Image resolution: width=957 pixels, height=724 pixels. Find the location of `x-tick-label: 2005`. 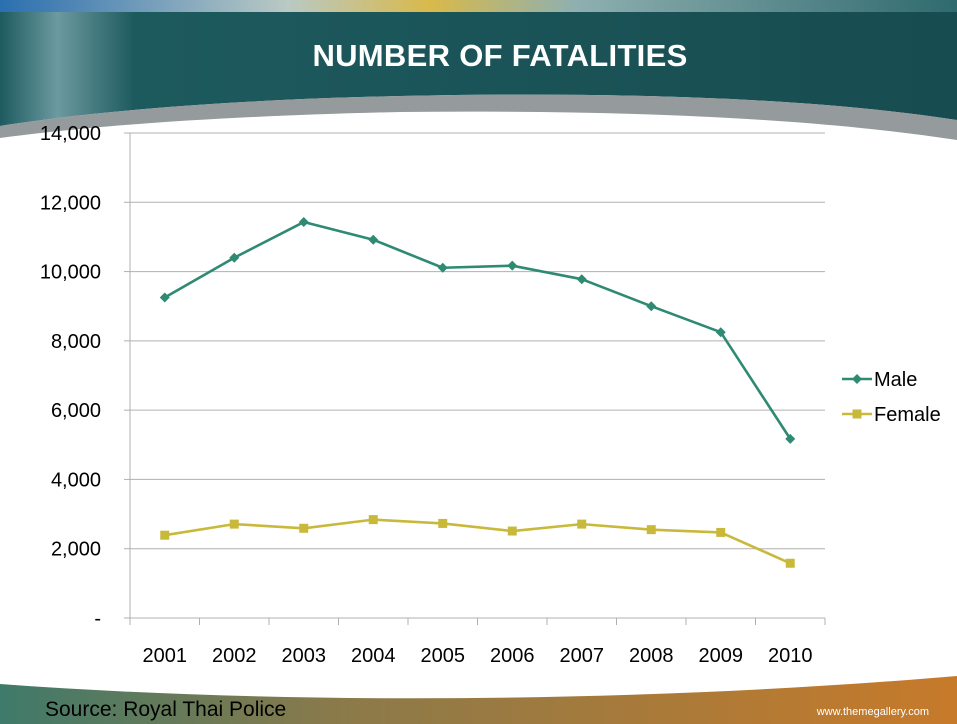

x-tick-label: 2005 is located at coordinates (443, 656).